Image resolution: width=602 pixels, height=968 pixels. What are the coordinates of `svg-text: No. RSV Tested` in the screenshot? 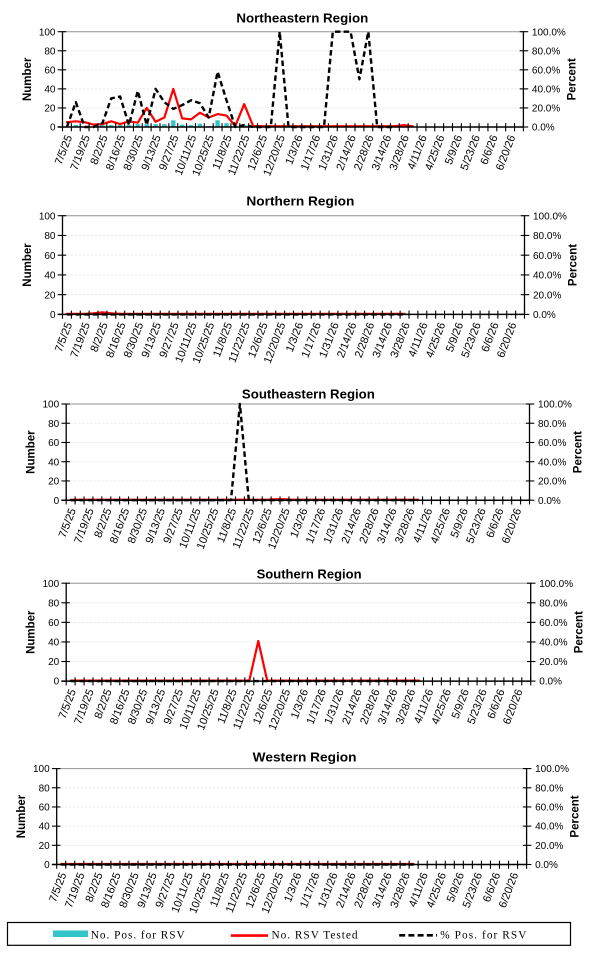 It's located at (315, 936).